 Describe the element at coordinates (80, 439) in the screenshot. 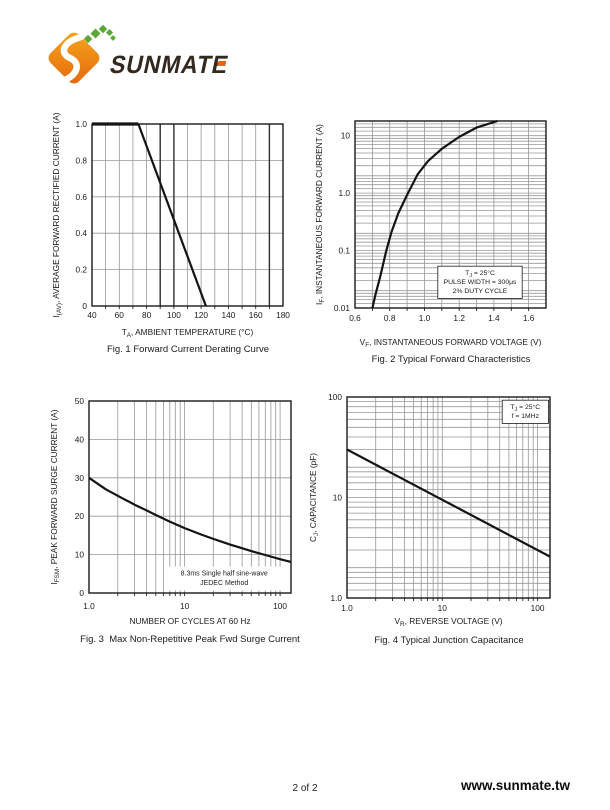

I see `y-tick-label: 40` at that location.